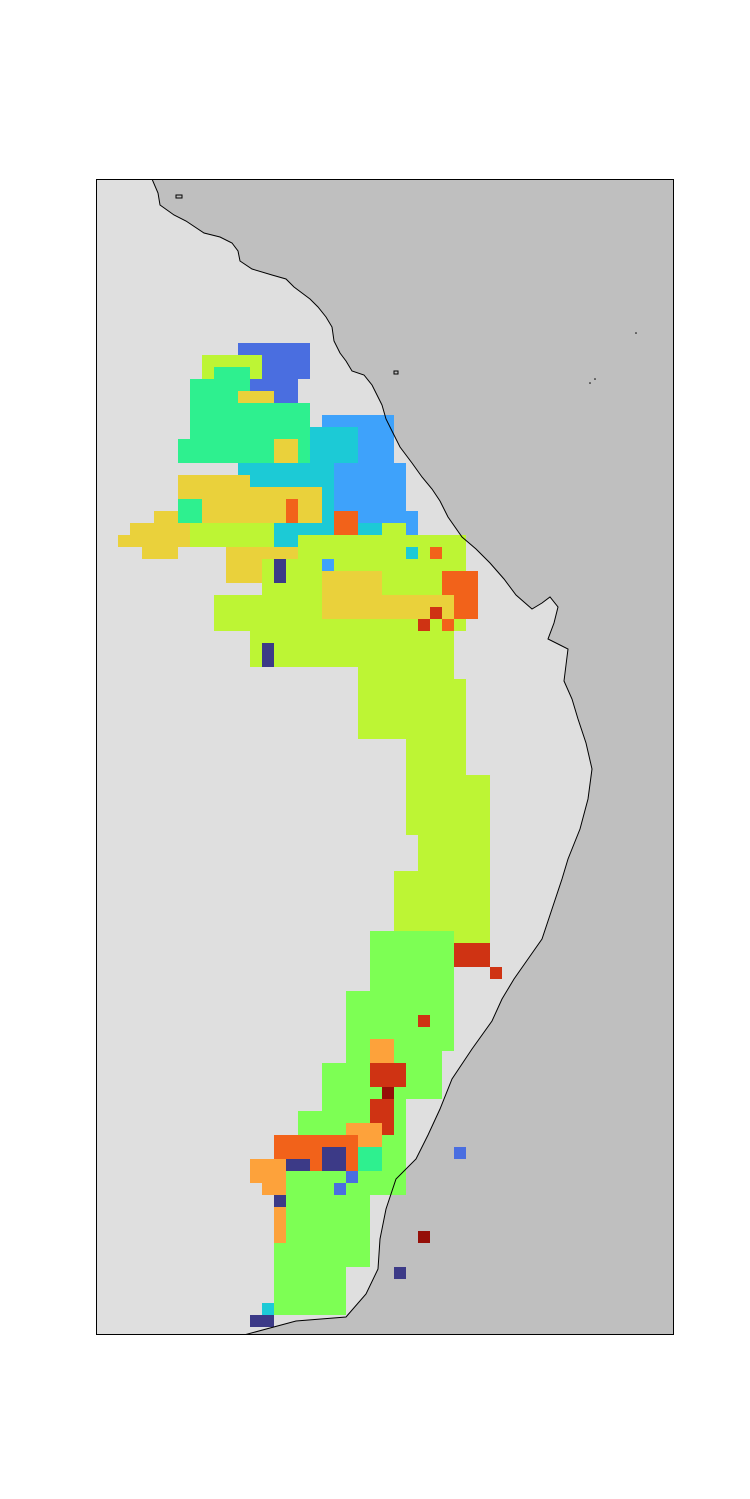 The width and height of the screenshot is (750, 1499). Describe the element at coordinates (340, 1153) in the screenshot. I see `grid-cell-indigo` at that location.